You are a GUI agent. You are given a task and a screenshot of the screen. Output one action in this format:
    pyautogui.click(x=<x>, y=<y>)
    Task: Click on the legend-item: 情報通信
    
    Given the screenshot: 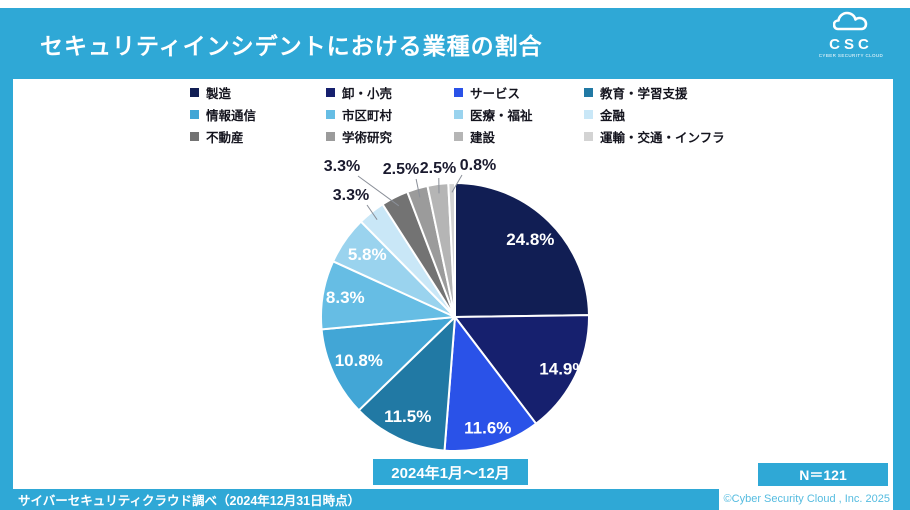 What is the action you would take?
    pyautogui.click(x=258, y=115)
    